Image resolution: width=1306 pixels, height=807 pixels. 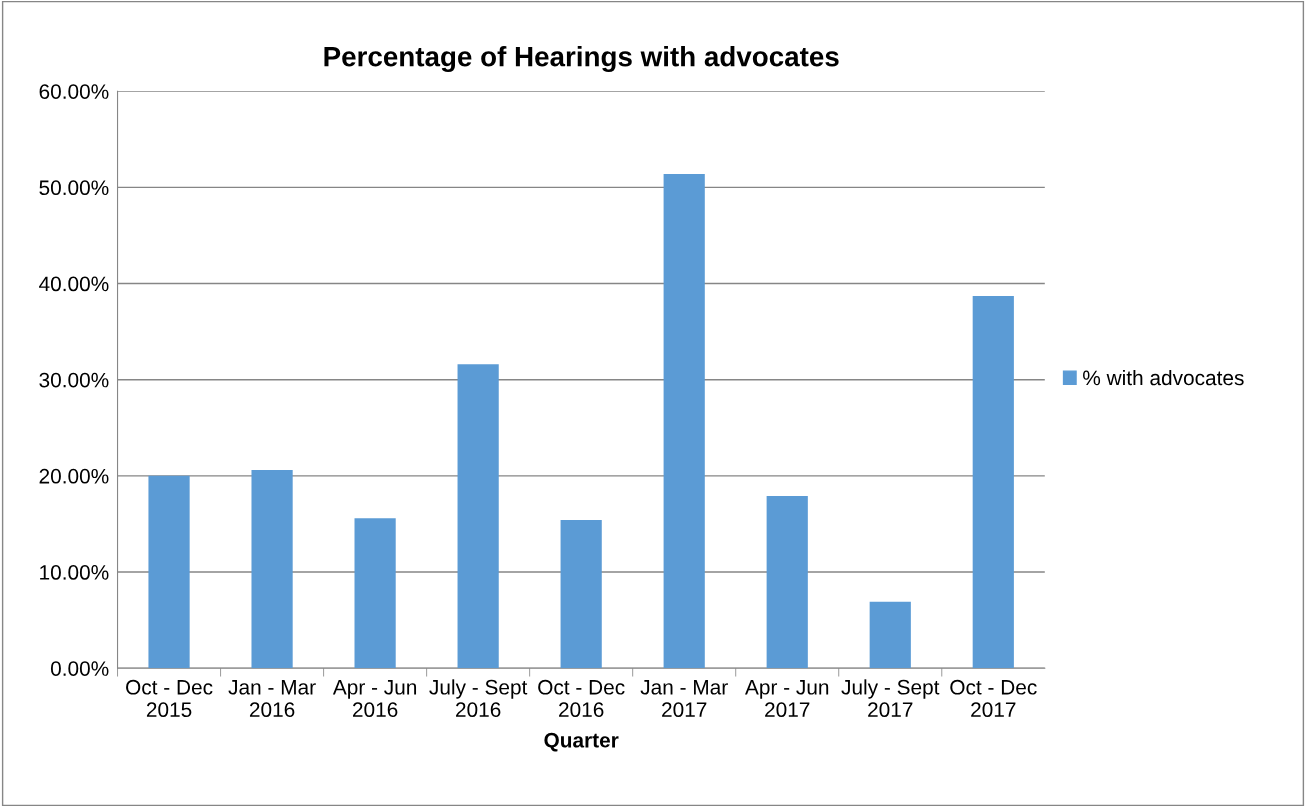 I want to click on x-tick-label: July - Sept 2017, so click(x=890, y=698).